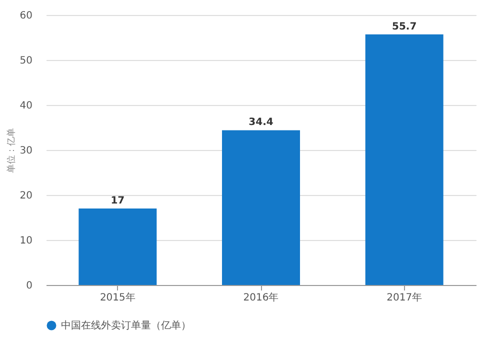 The height and width of the screenshot is (362, 500). Describe the element at coordinates (26, 196) in the screenshot. I see `y-tick-label: 20` at that location.